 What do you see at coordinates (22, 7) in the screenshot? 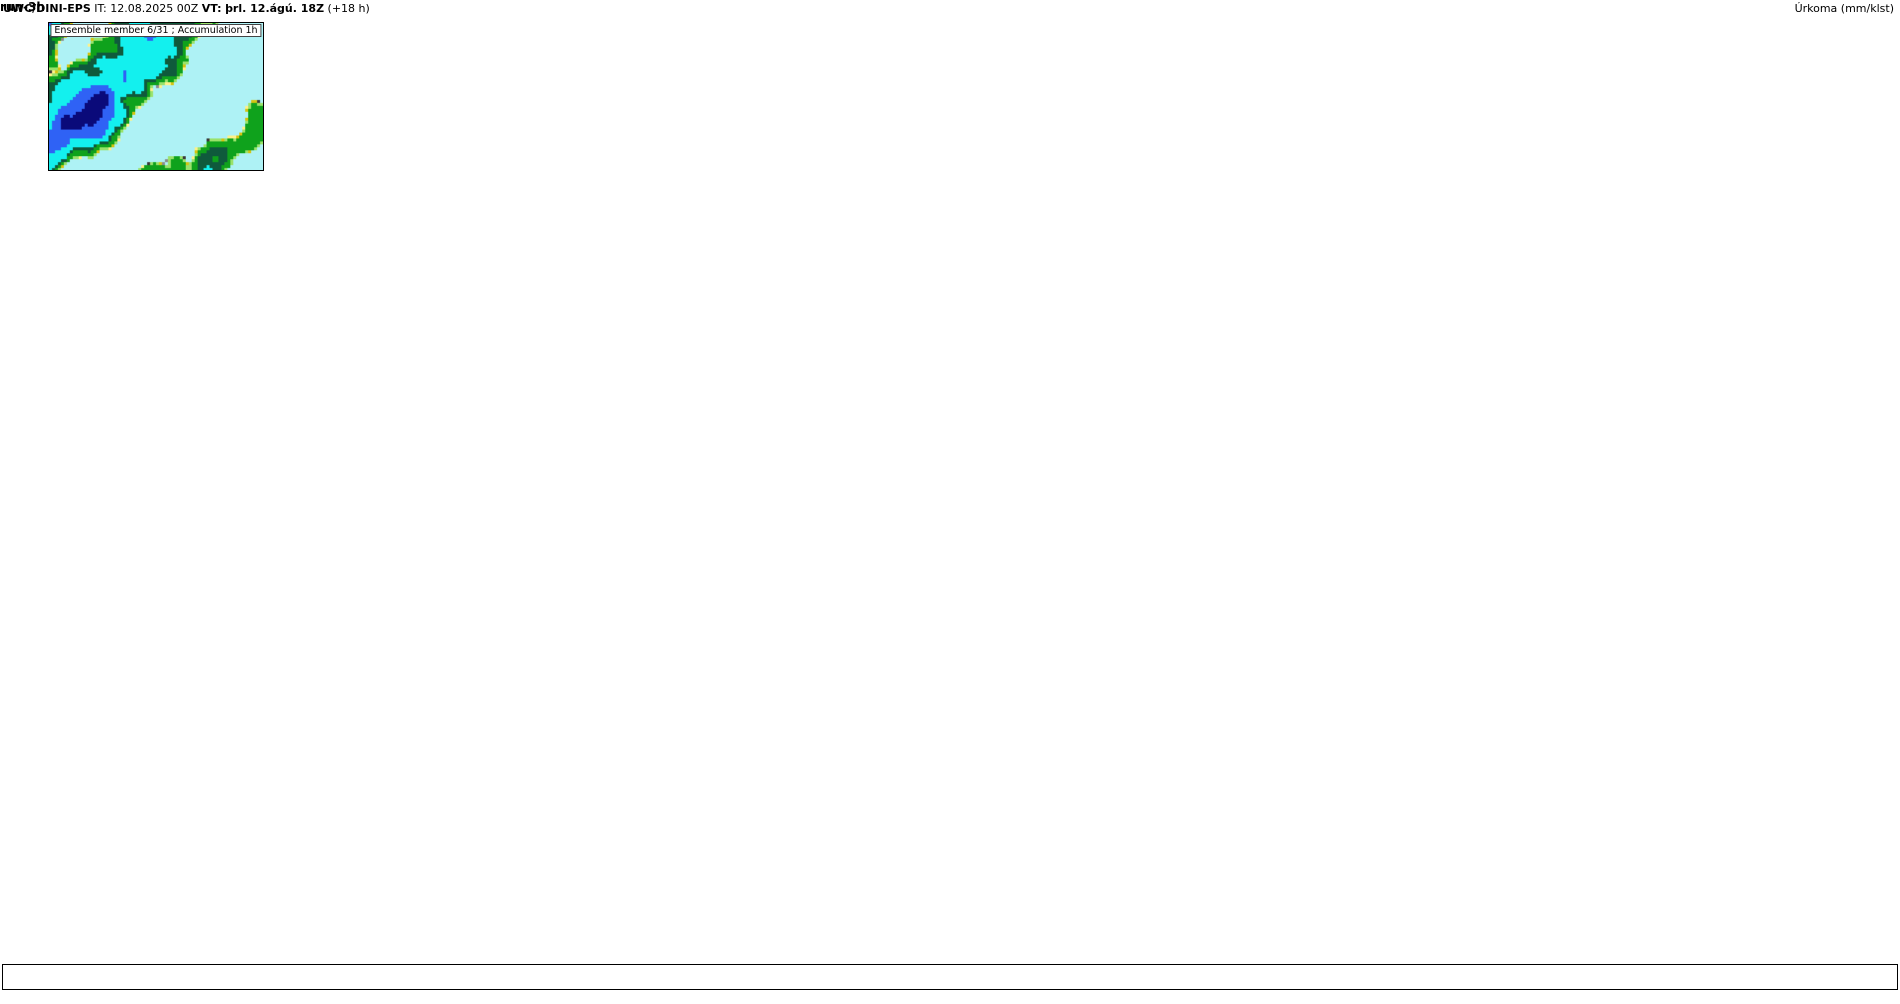
I see `run-note: run-3h` at bounding box center [22, 7].